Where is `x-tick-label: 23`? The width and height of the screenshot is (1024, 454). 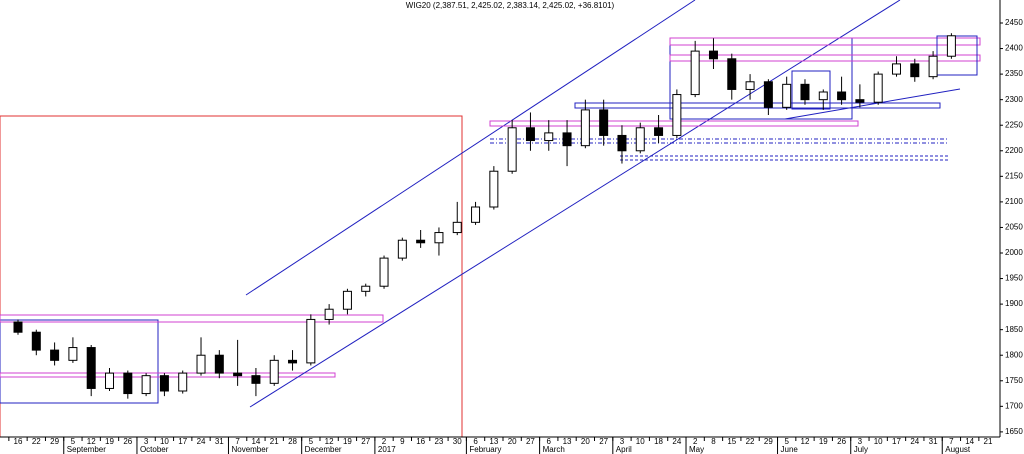 x-tick-label: 23 is located at coordinates (438, 441).